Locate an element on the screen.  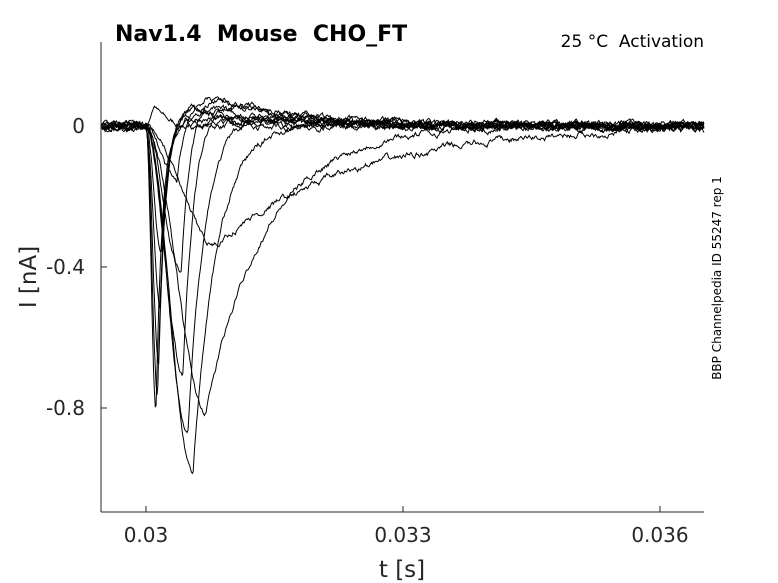
y-axis-label: I [nA] is located at coordinates (29, 277).